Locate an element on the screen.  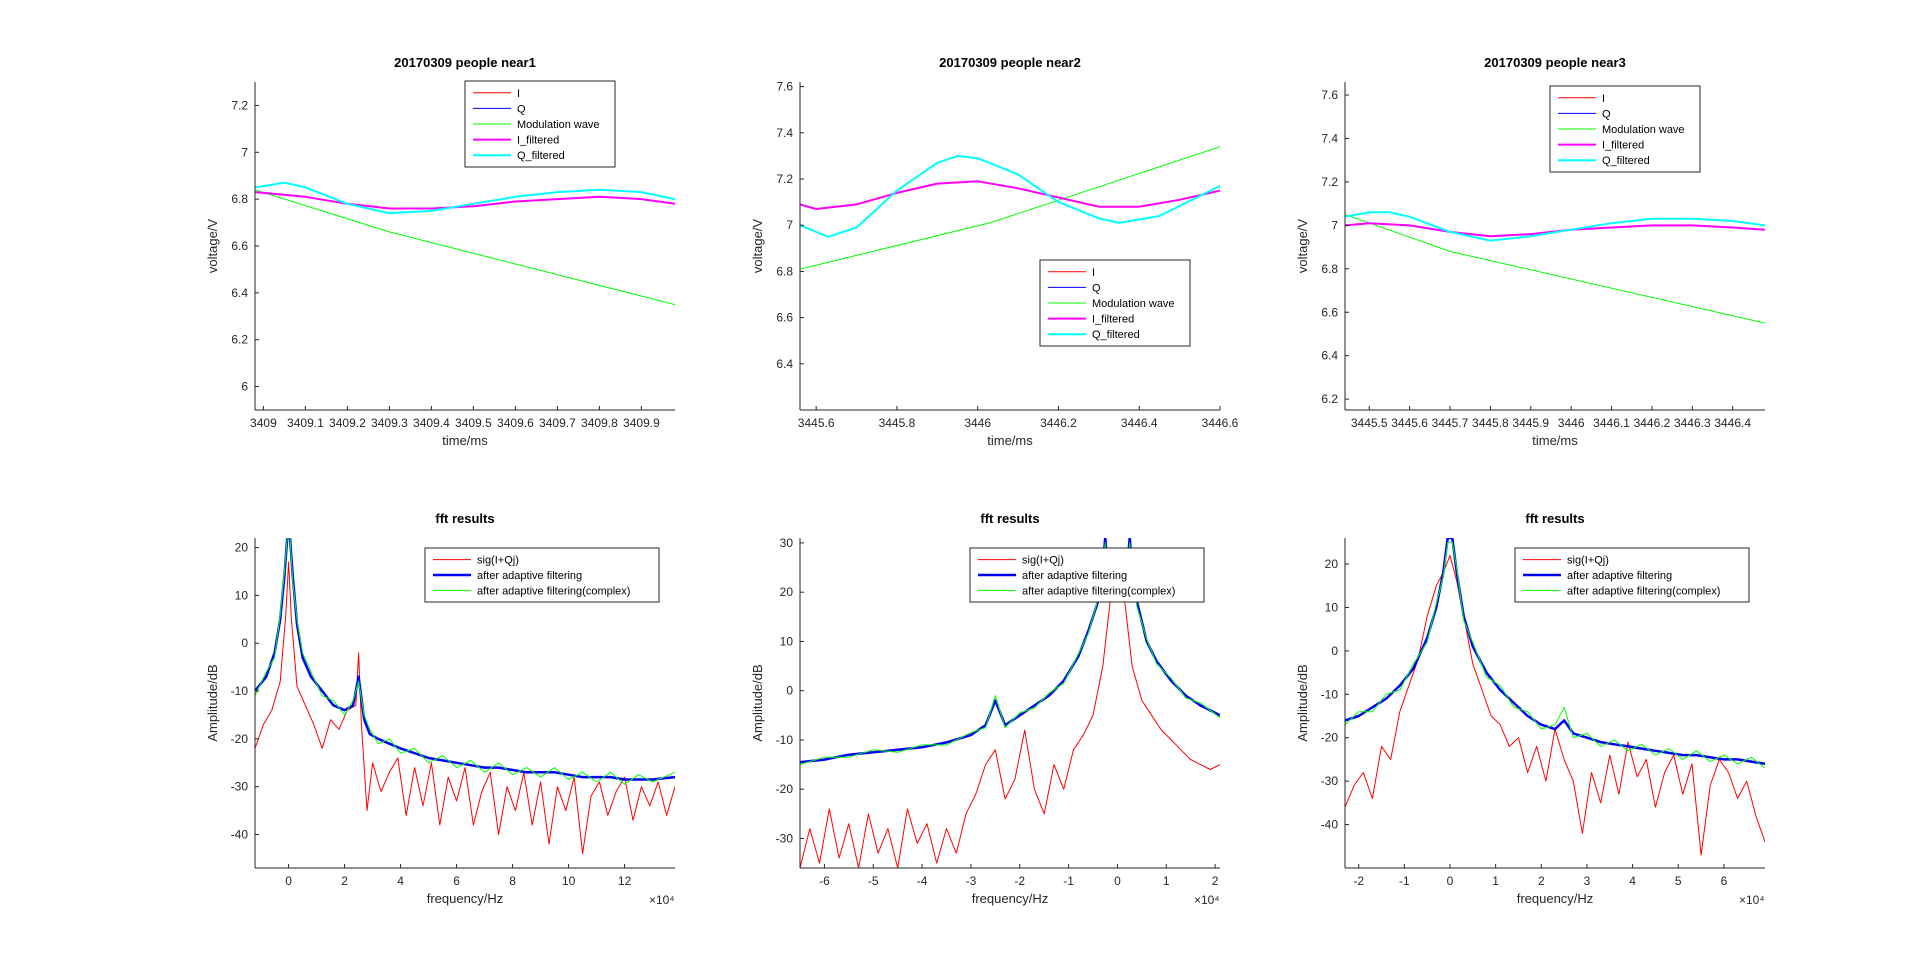
legend-entry: after adaptive filtering is located at coordinates (529, 576).